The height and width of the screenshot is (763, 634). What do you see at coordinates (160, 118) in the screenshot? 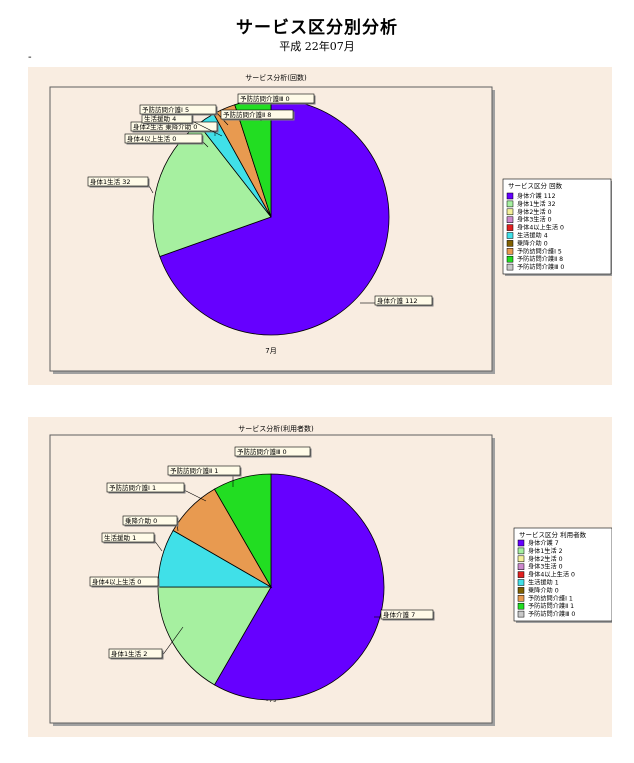
I see `callout-label: 生活援助 4` at bounding box center [160, 118].